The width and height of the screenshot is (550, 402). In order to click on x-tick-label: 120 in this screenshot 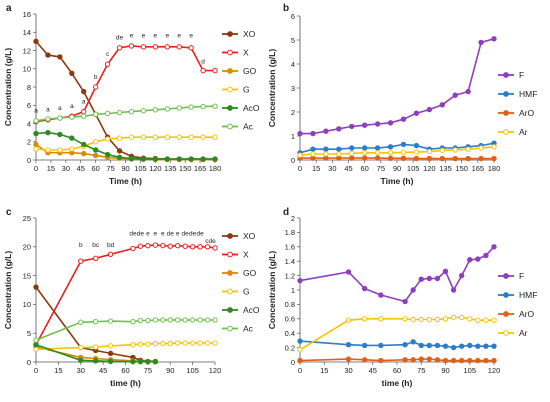, I will do `click(429, 168)`.